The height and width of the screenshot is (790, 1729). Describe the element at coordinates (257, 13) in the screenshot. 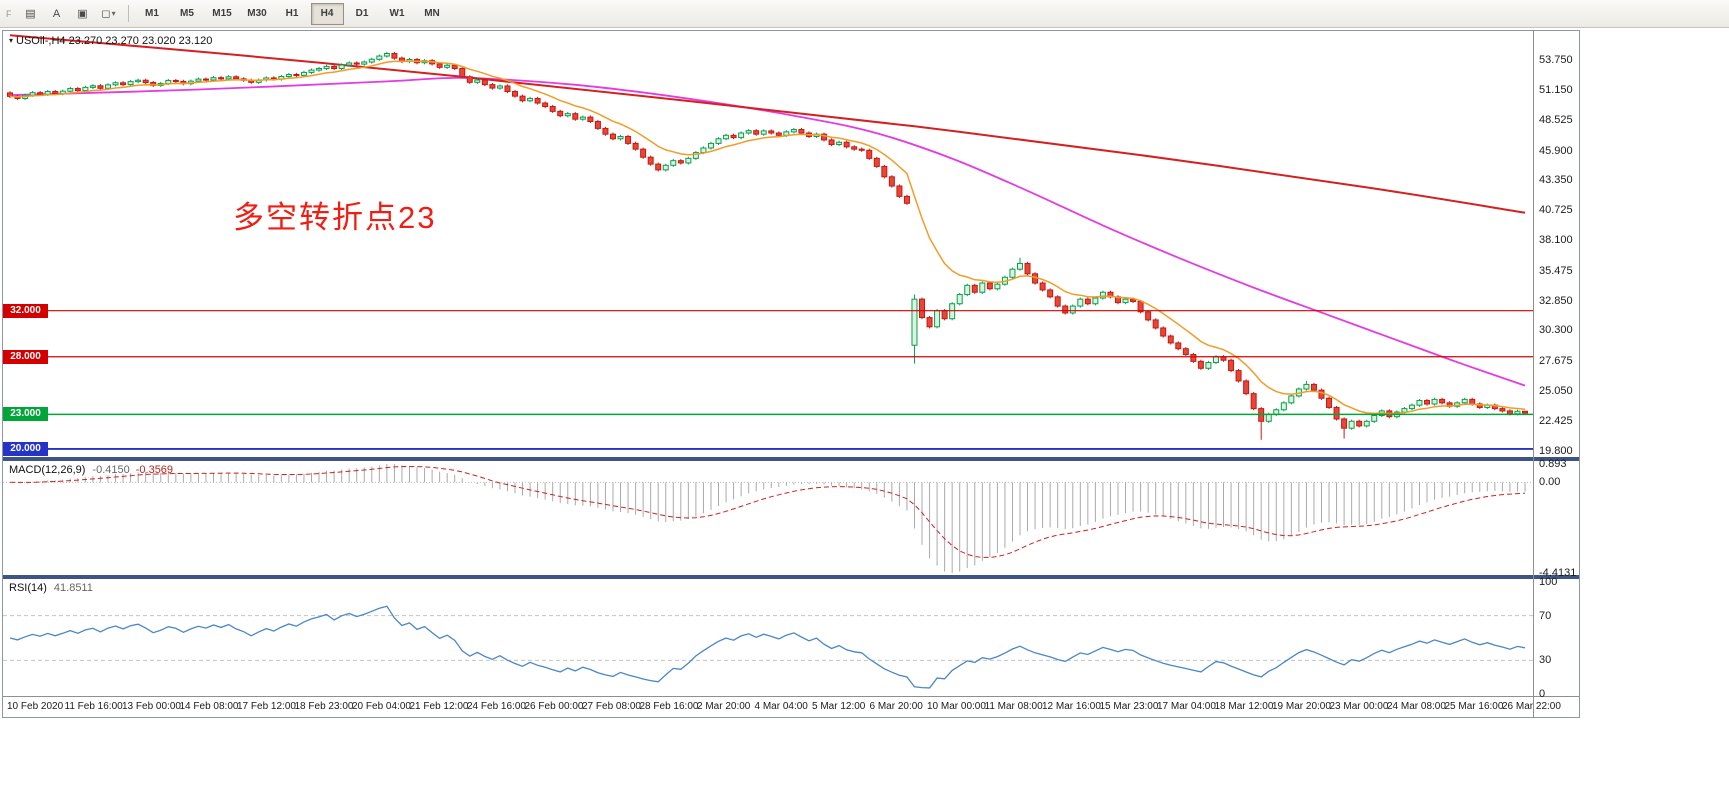

I see `timeframe-button-m30: M30` at that location.